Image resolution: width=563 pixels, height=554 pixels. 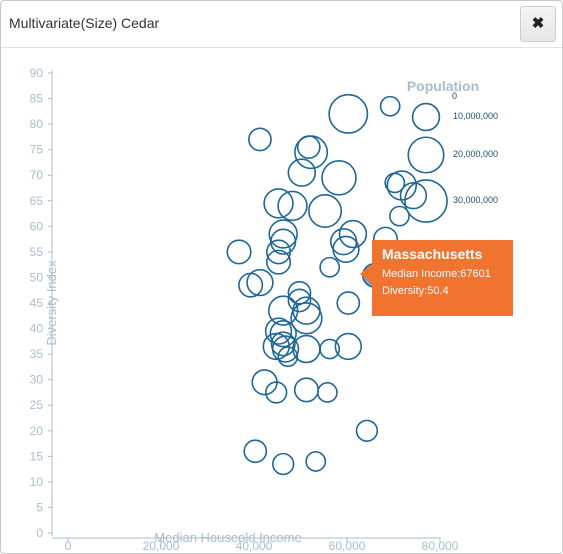 I want to click on y-tick-label: 65, so click(x=37, y=201).